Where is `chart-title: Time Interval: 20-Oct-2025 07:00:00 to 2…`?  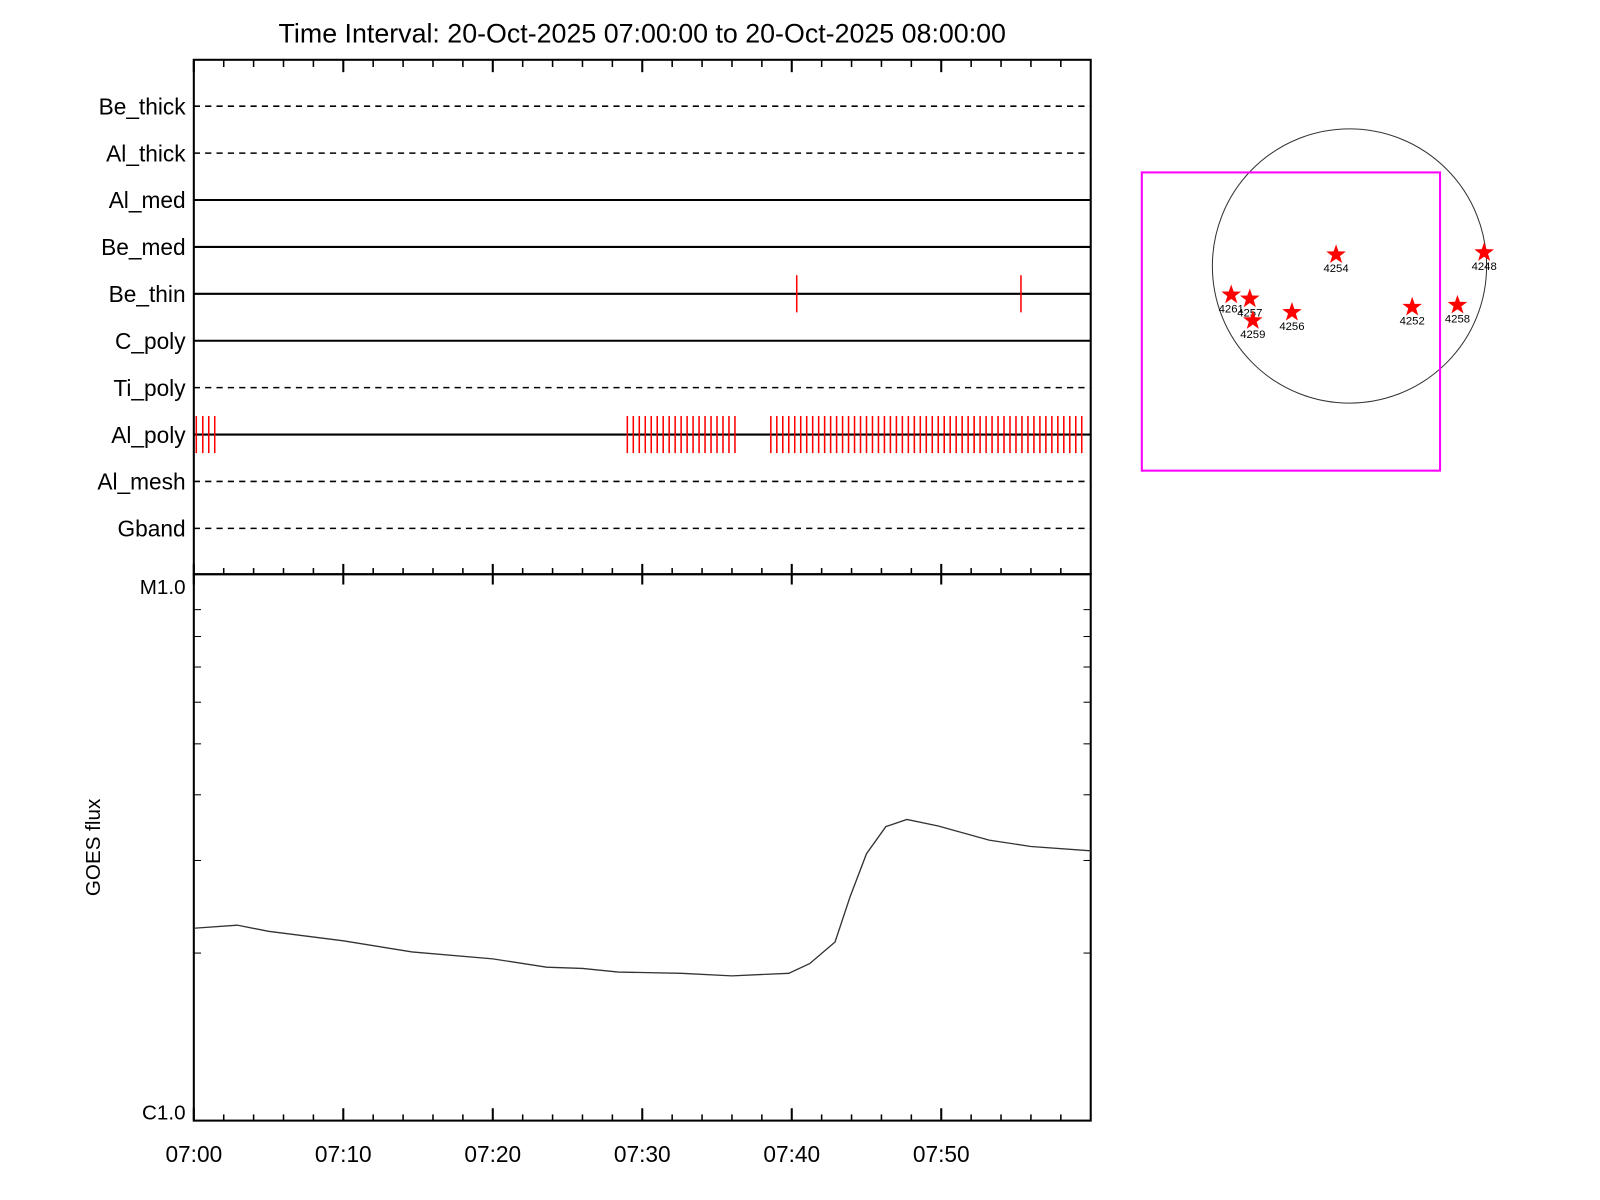 chart-title: Time Interval: 20-Oct-2025 07:00:00 to 2… is located at coordinates (642, 33).